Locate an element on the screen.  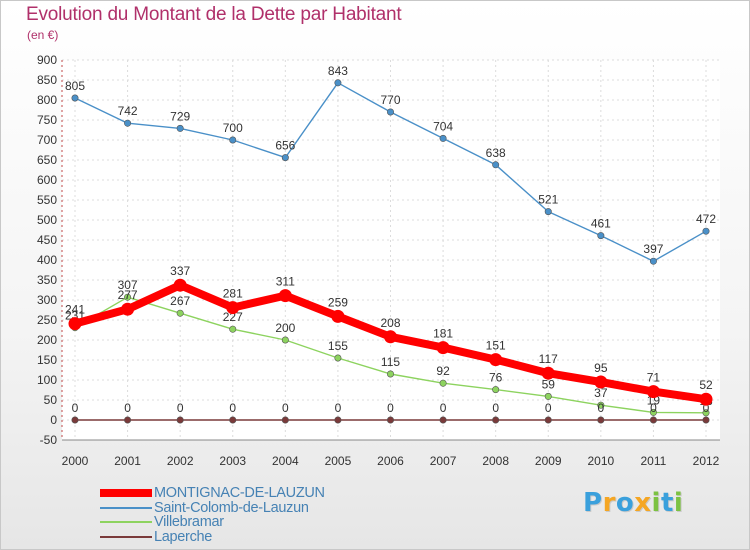
data-label: 311 is located at coordinates (285, 282).